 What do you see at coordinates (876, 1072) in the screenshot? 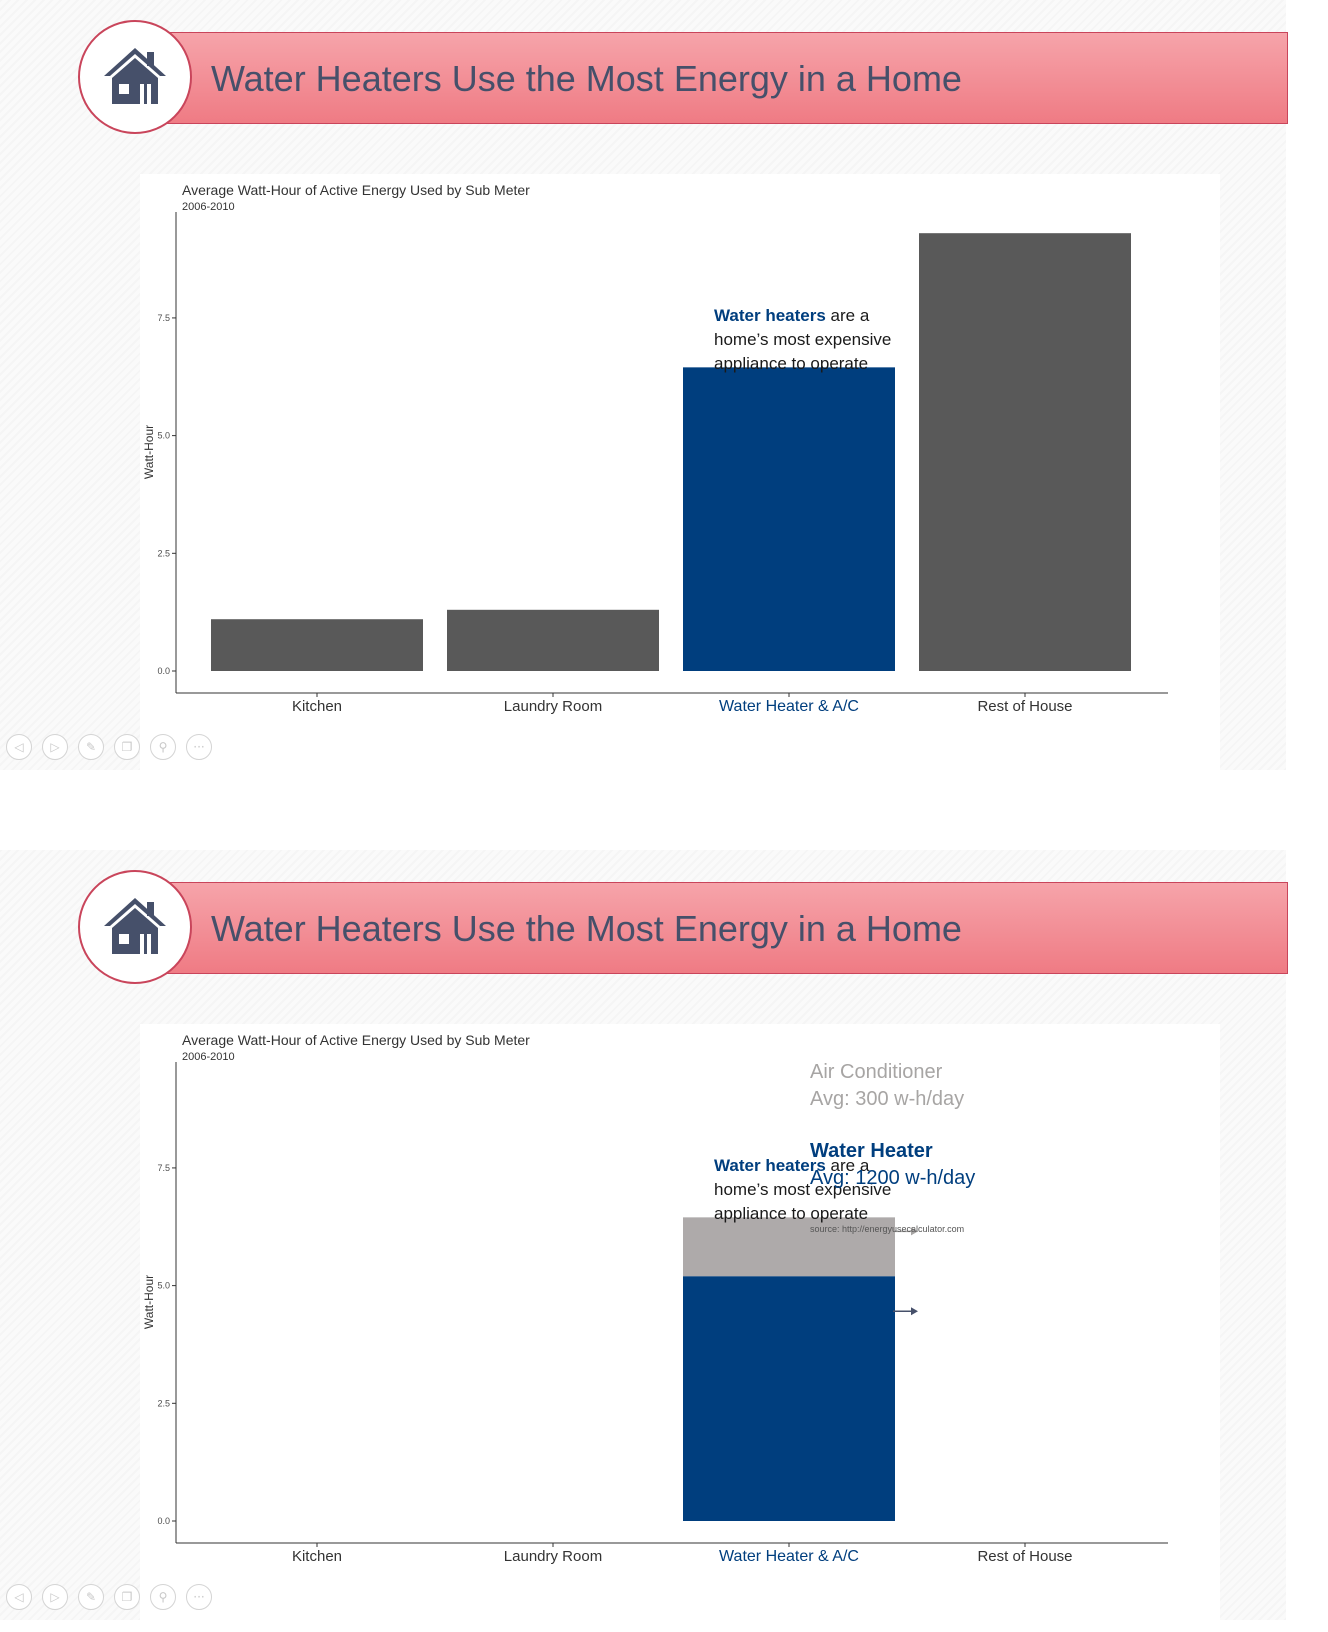
I see `ac-name: Air Conditioner` at bounding box center [876, 1072].